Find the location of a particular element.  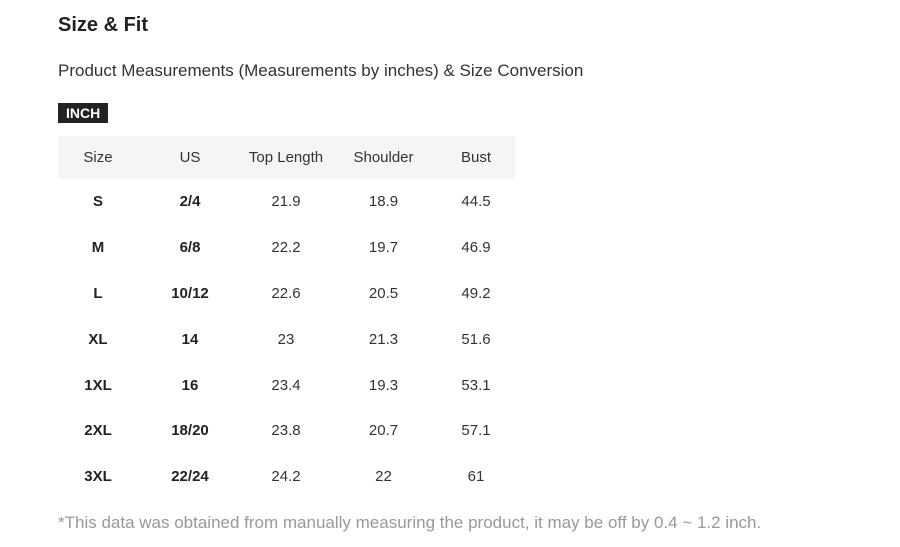

cell-top-length: 23 is located at coordinates (286, 339).